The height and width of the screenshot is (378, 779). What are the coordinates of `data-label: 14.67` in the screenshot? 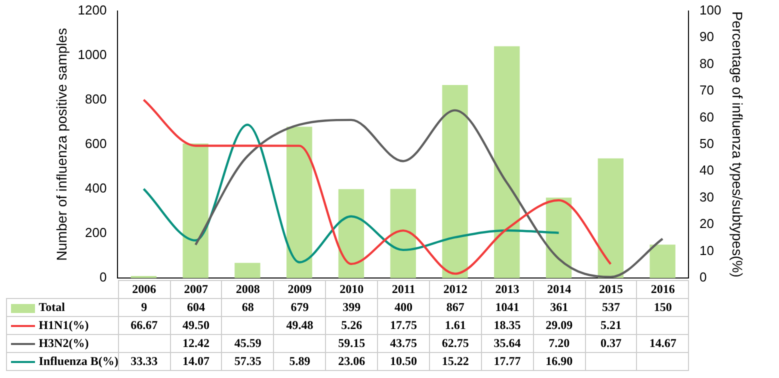 It's located at (662, 343).